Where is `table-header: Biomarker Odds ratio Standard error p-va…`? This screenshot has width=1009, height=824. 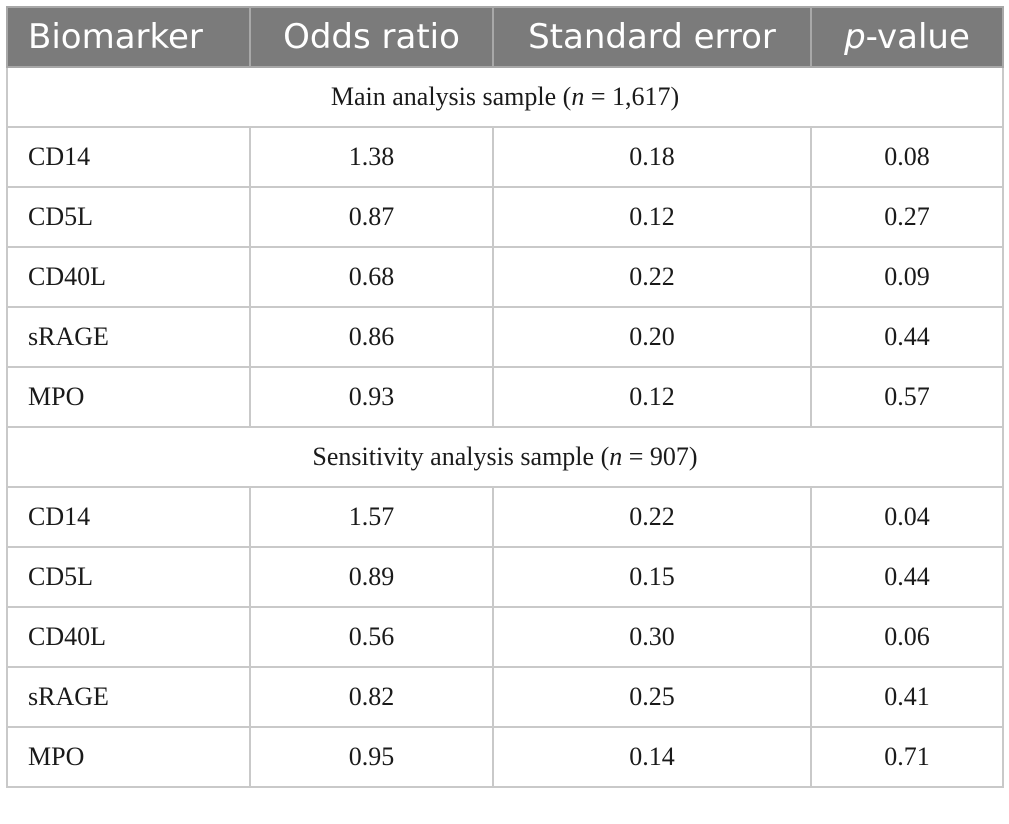
table-header: Biomarker Odds ratio Standard error p-va… is located at coordinates (505, 37).